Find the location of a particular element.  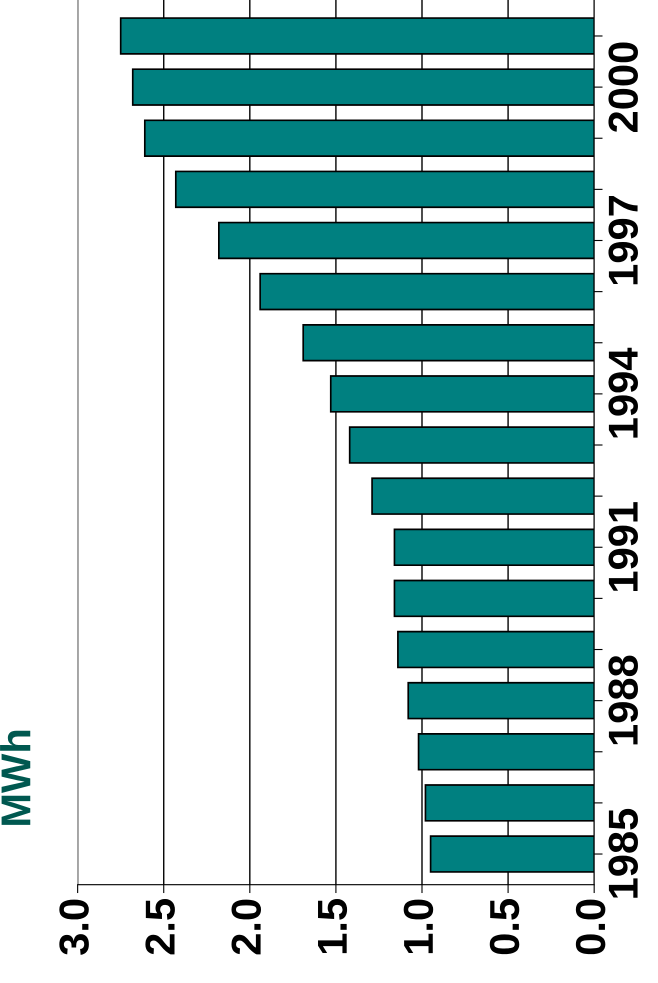

y-tick-label: 1985 is located at coordinates (623, 853).